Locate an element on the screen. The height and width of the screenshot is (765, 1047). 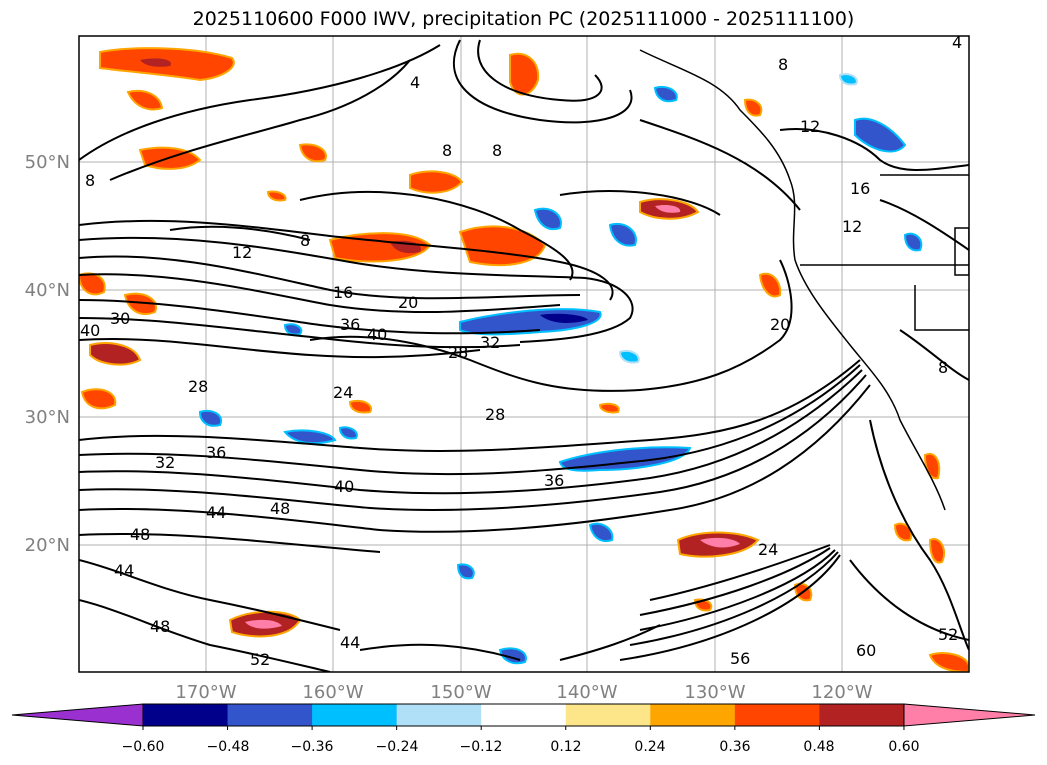
colorbar-tick-label: 0.48 is located at coordinates (818, 747).